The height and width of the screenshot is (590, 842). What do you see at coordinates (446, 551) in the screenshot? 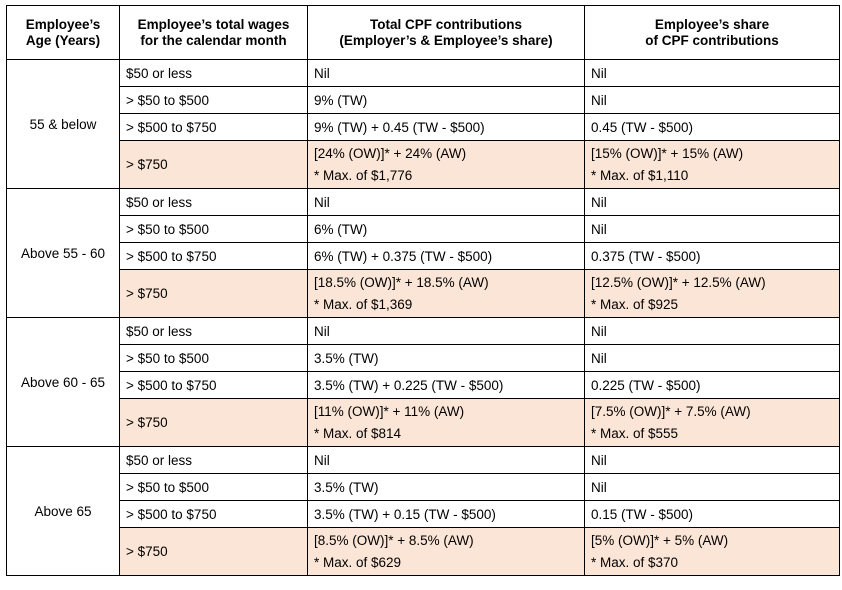
I see `total-cell: [8.5% (OW)]* + 8.5% (AW) * Max. of $629` at bounding box center [446, 551].